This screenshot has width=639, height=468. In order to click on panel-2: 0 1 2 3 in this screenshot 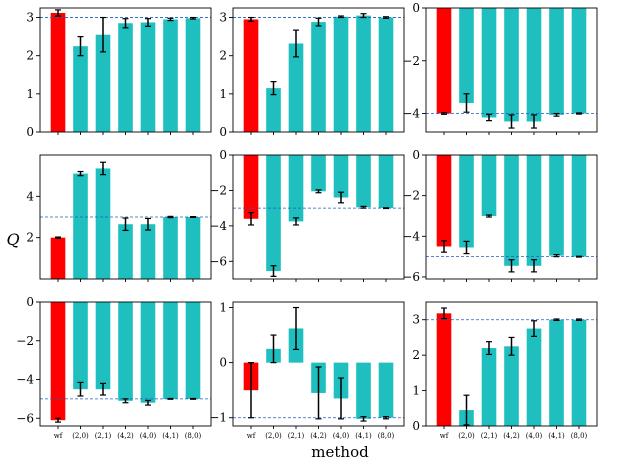, I will do `click(312, 73)`.